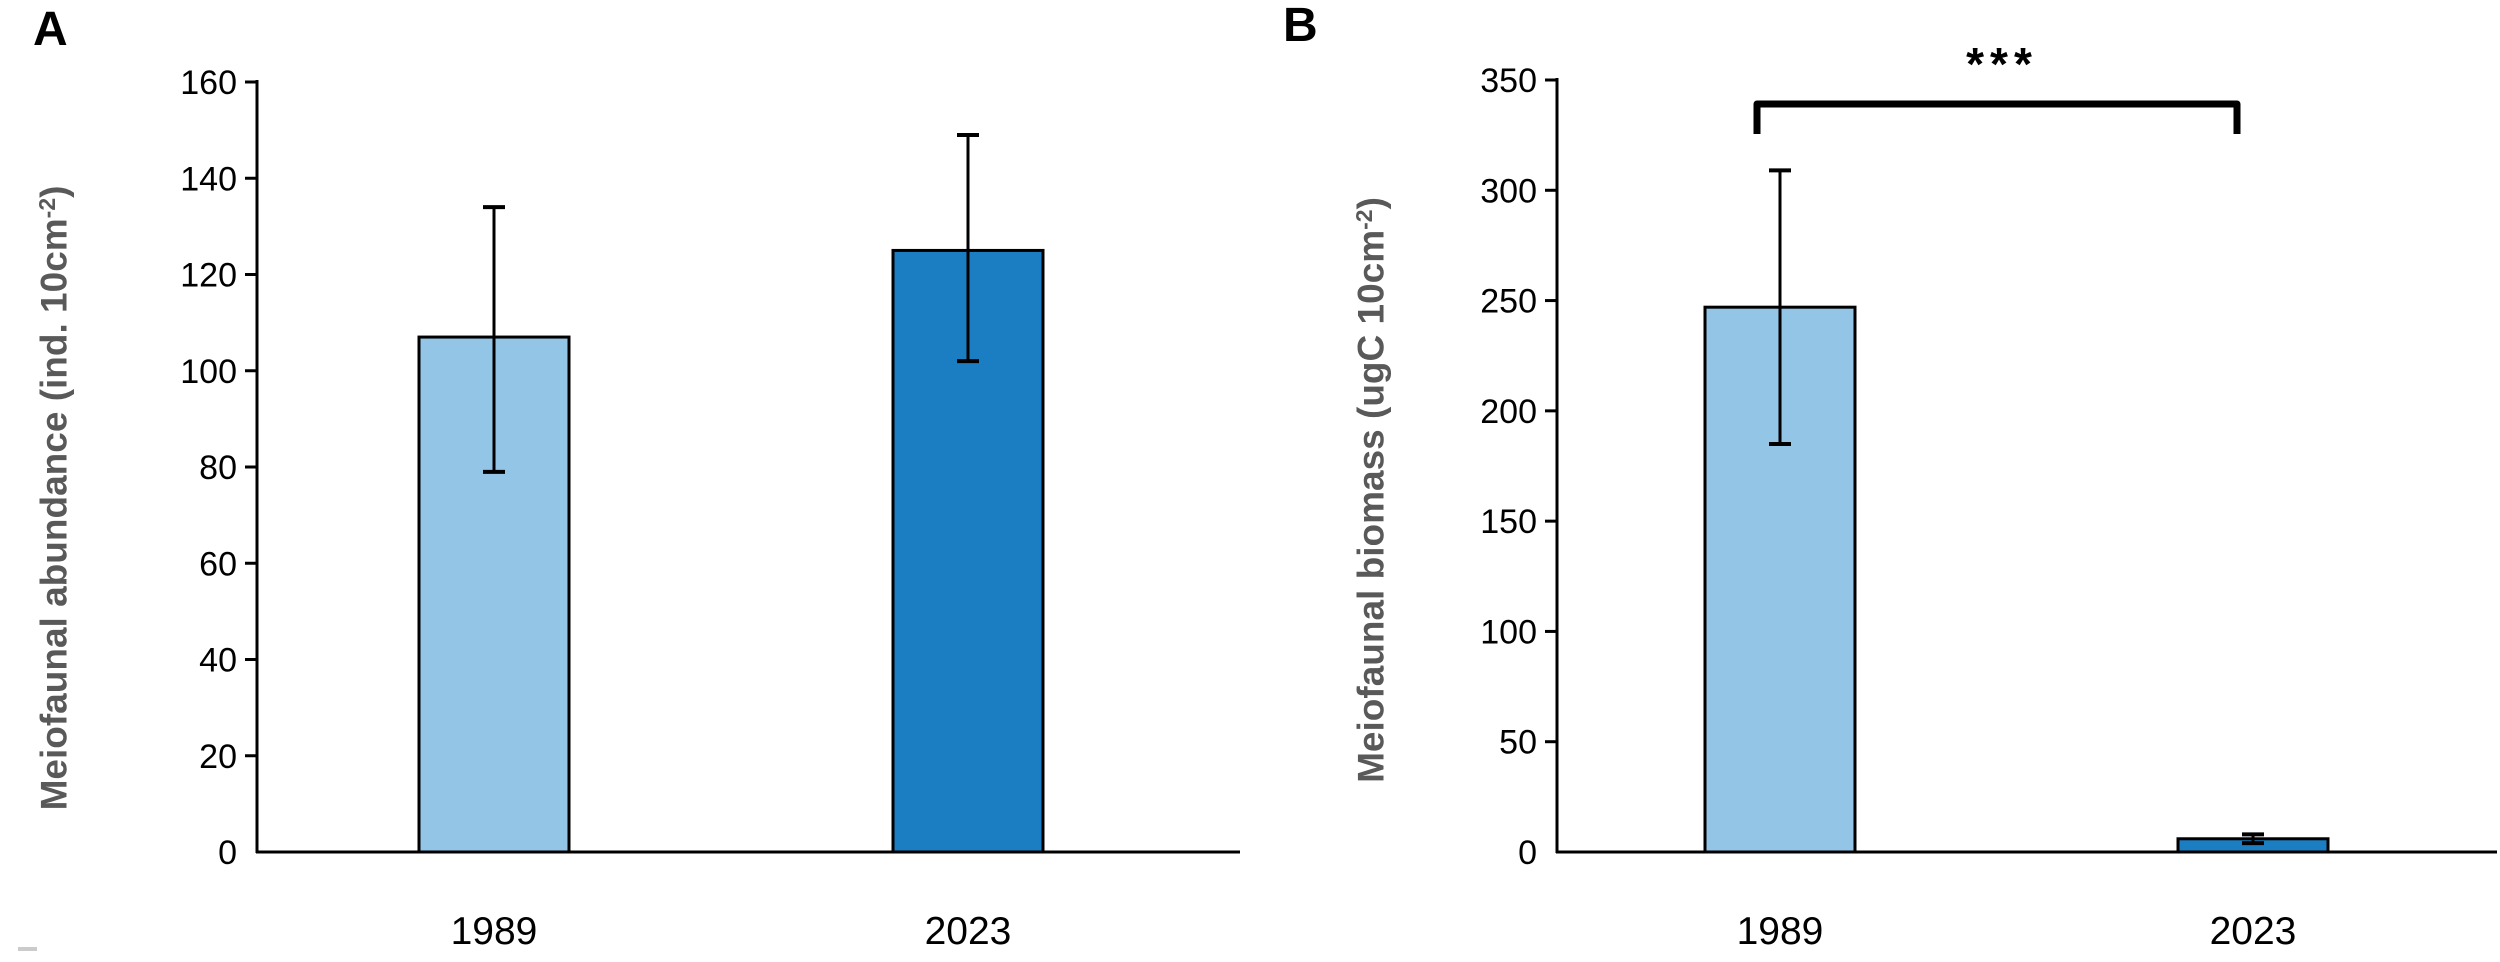 The image size is (2500, 962). Describe the element at coordinates (218, 661) in the screenshot. I see `y-tick-label: 40` at that location.